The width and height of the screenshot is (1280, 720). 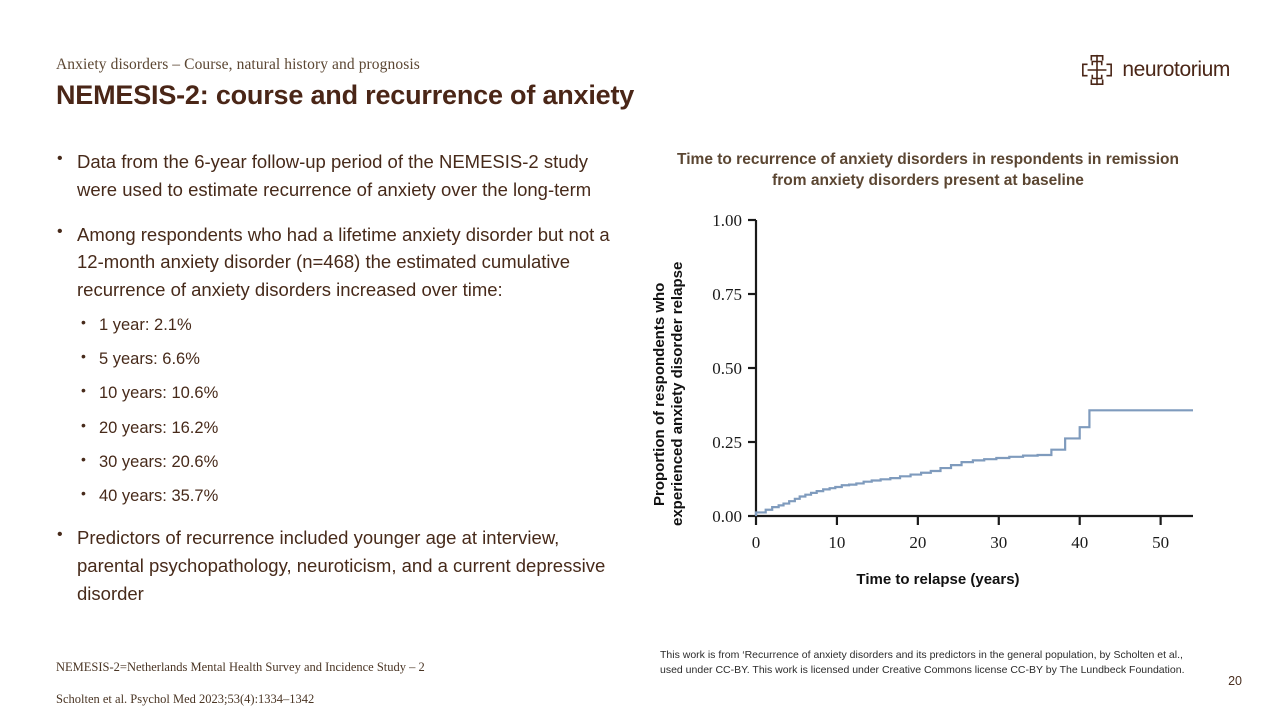 I want to click on x-tick-label: 40, so click(x=1079, y=542).